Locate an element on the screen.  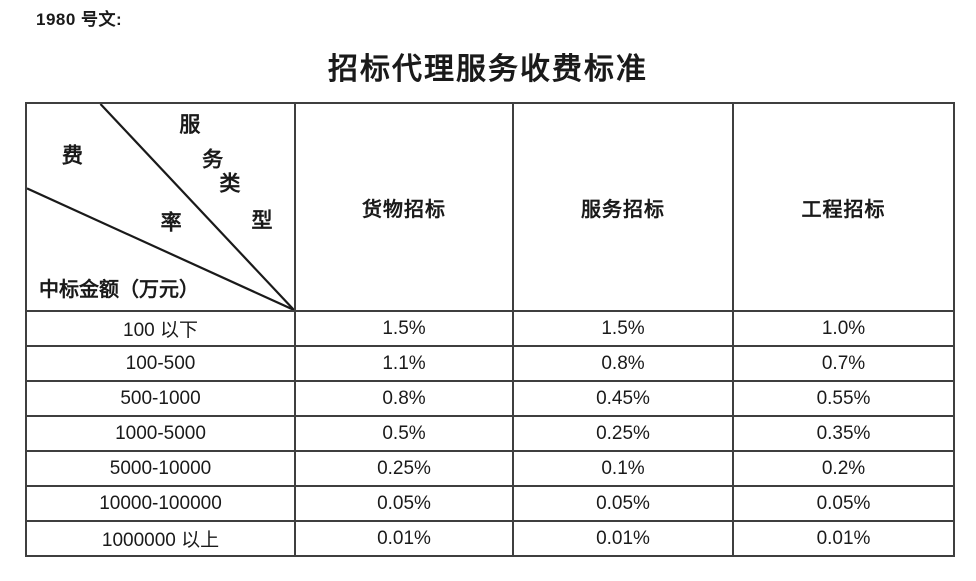
works-rate-cell: 0.2% is located at coordinates (843, 468).